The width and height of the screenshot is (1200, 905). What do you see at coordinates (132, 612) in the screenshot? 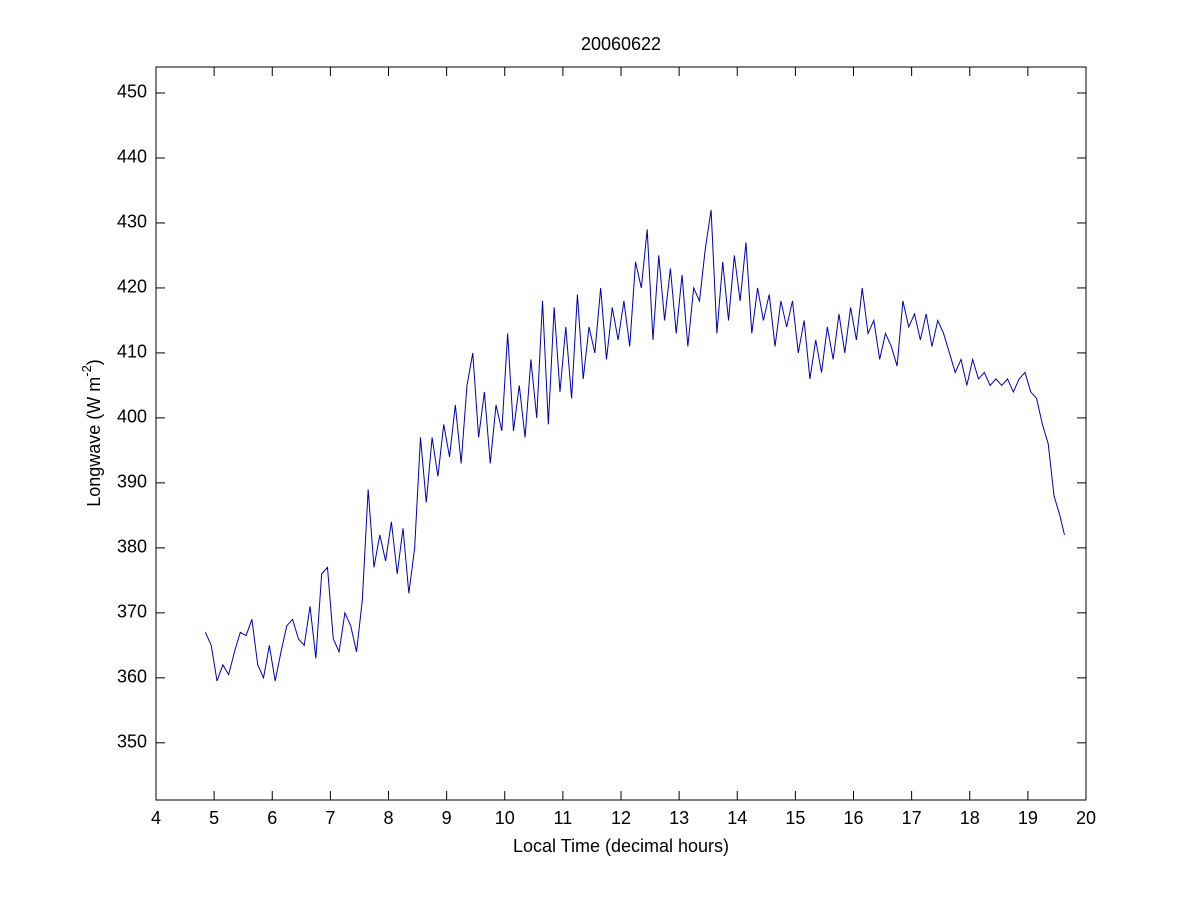
I see `y-tick-label: 370` at bounding box center [132, 612].